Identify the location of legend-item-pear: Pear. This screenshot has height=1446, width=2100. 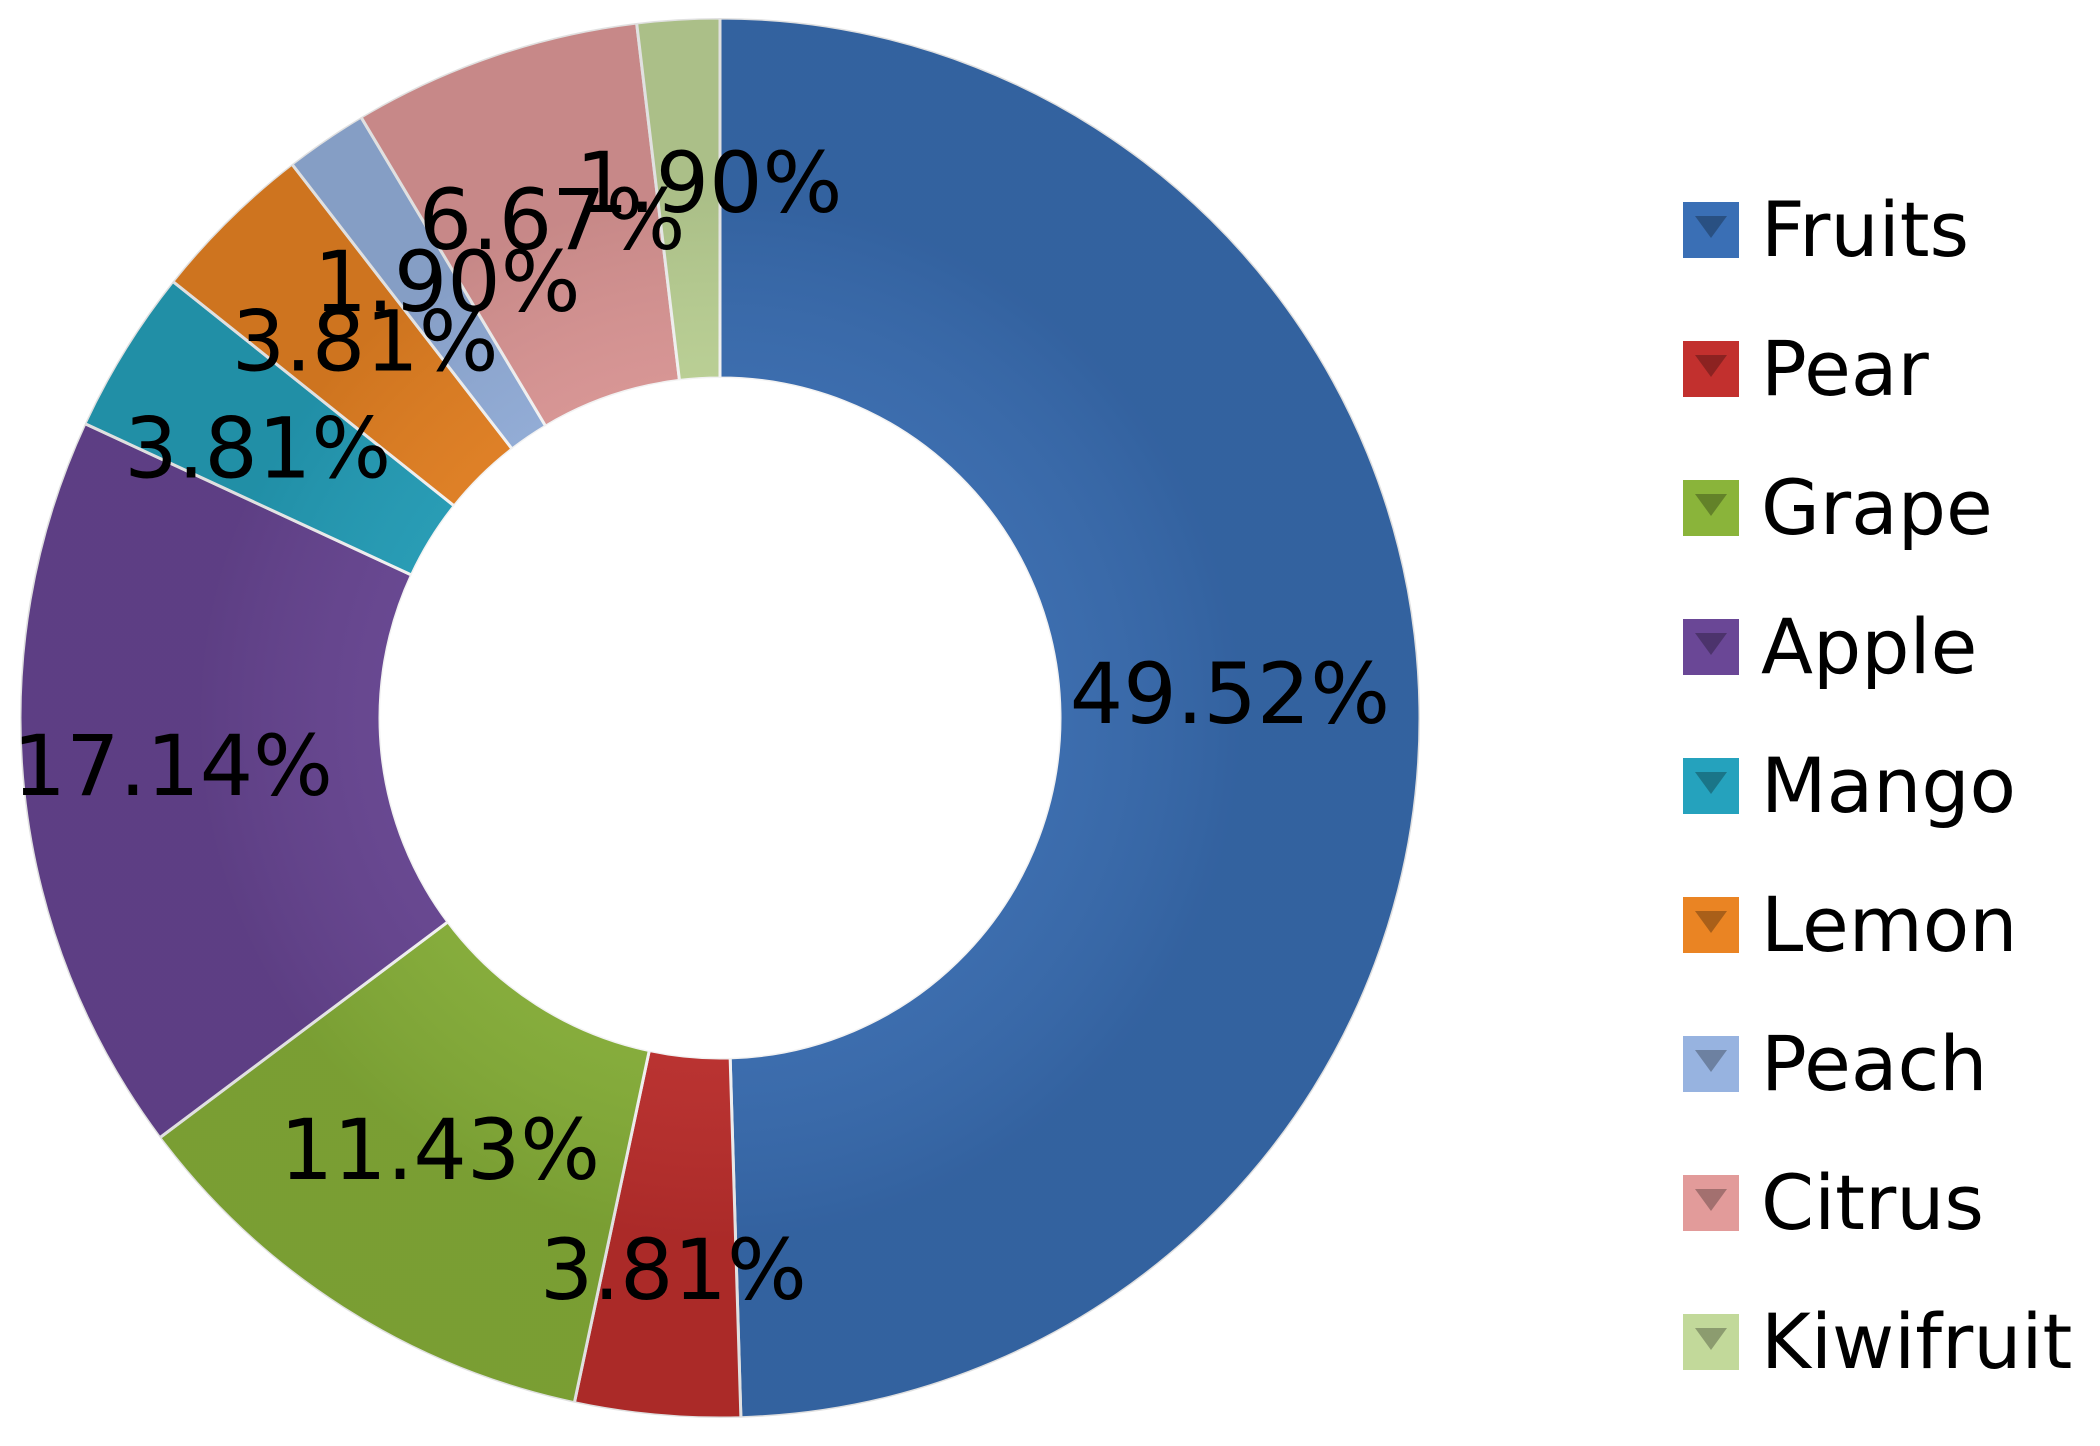
(1888, 368).